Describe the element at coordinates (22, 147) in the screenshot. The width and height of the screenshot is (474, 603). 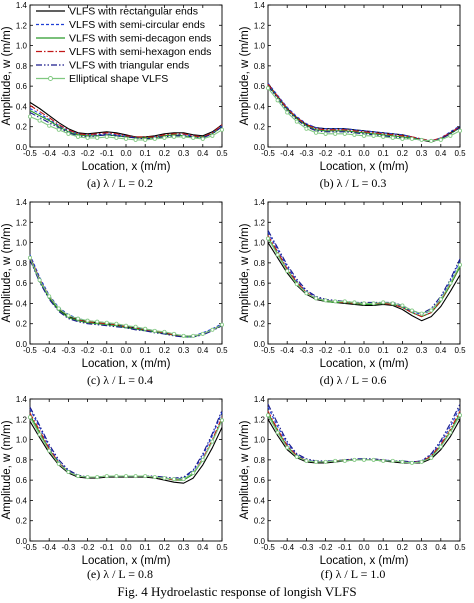
I see `y-tick-label: 0.0` at that location.